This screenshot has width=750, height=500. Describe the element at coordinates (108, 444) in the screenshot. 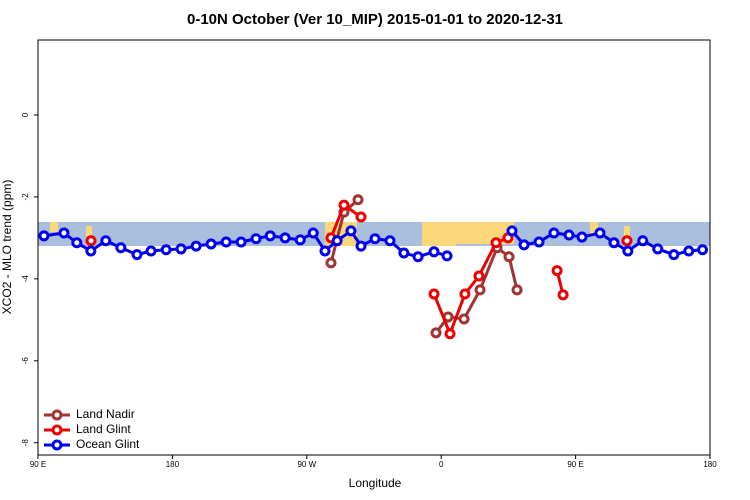

I see `legend-label: Ocean Glint` at that location.